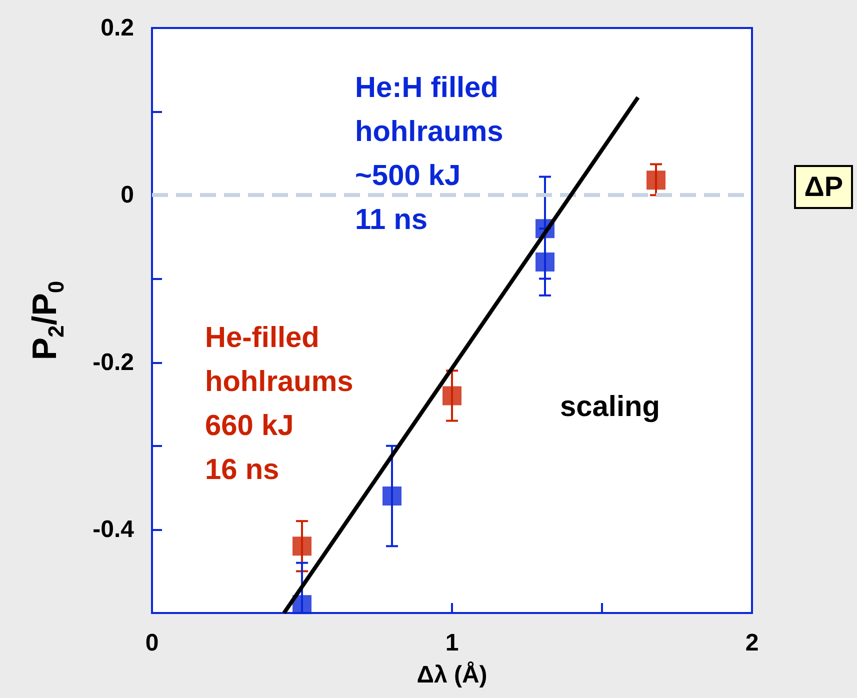 The width and height of the screenshot is (857, 698). Describe the element at coordinates (823, 187) in the screenshot. I see `text: ΔP` at that location.